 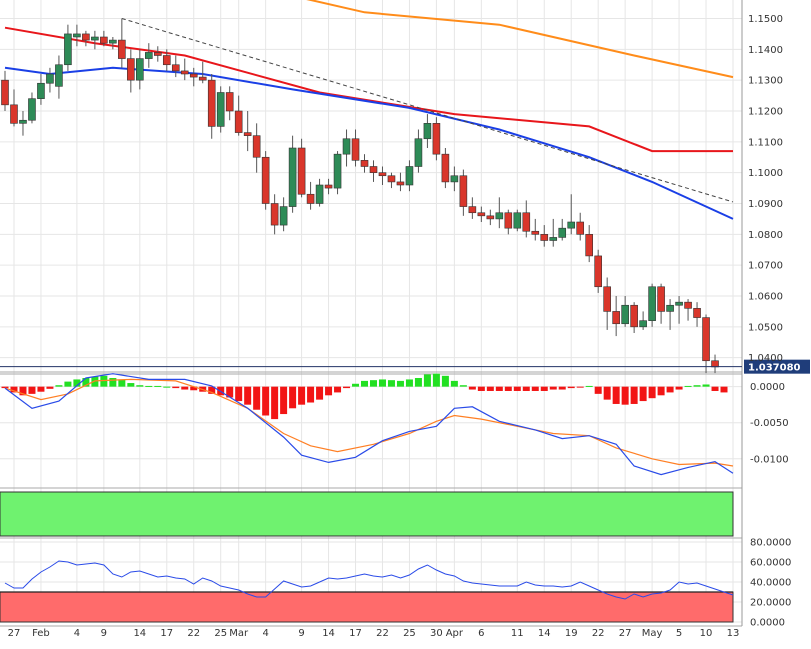 What do you see at coordinates (652, 633) in the screenshot?
I see `x-tick-label: May` at bounding box center [652, 633].